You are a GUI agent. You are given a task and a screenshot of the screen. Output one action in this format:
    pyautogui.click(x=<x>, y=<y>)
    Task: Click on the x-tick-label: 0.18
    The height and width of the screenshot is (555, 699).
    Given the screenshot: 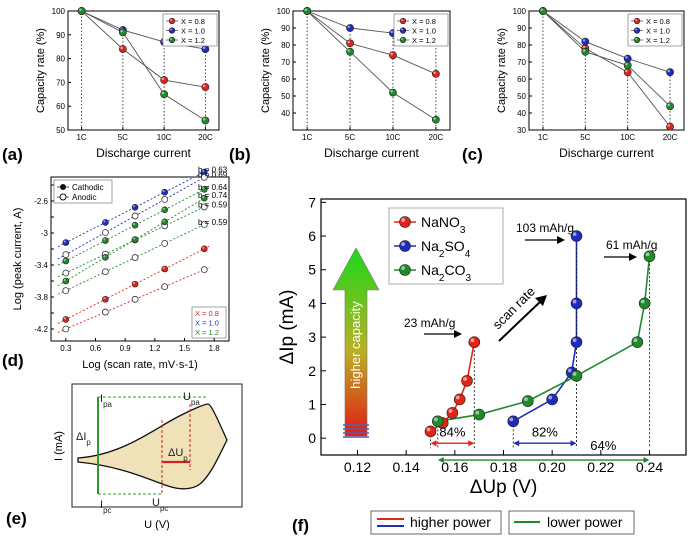 What is the action you would take?
    pyautogui.click(x=503, y=467)
    